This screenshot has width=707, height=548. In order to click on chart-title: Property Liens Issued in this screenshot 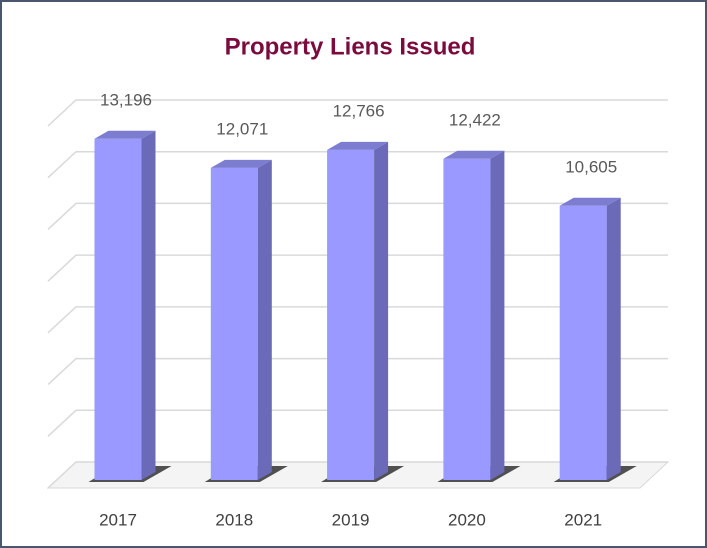, I will do `click(350, 46)`.